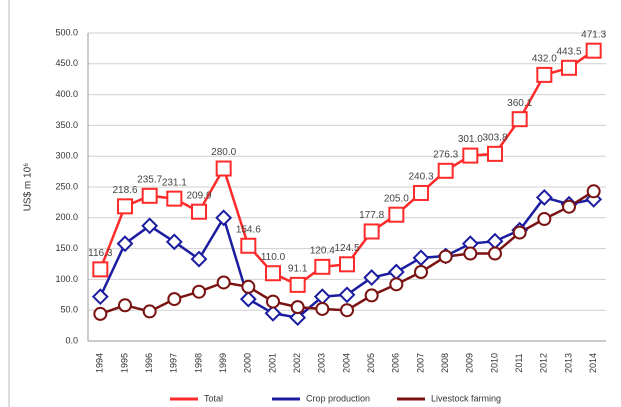 The width and height of the screenshot is (621, 407). Describe the element at coordinates (544, 363) in the screenshot. I see `x-tick-label: 2012` at that location.